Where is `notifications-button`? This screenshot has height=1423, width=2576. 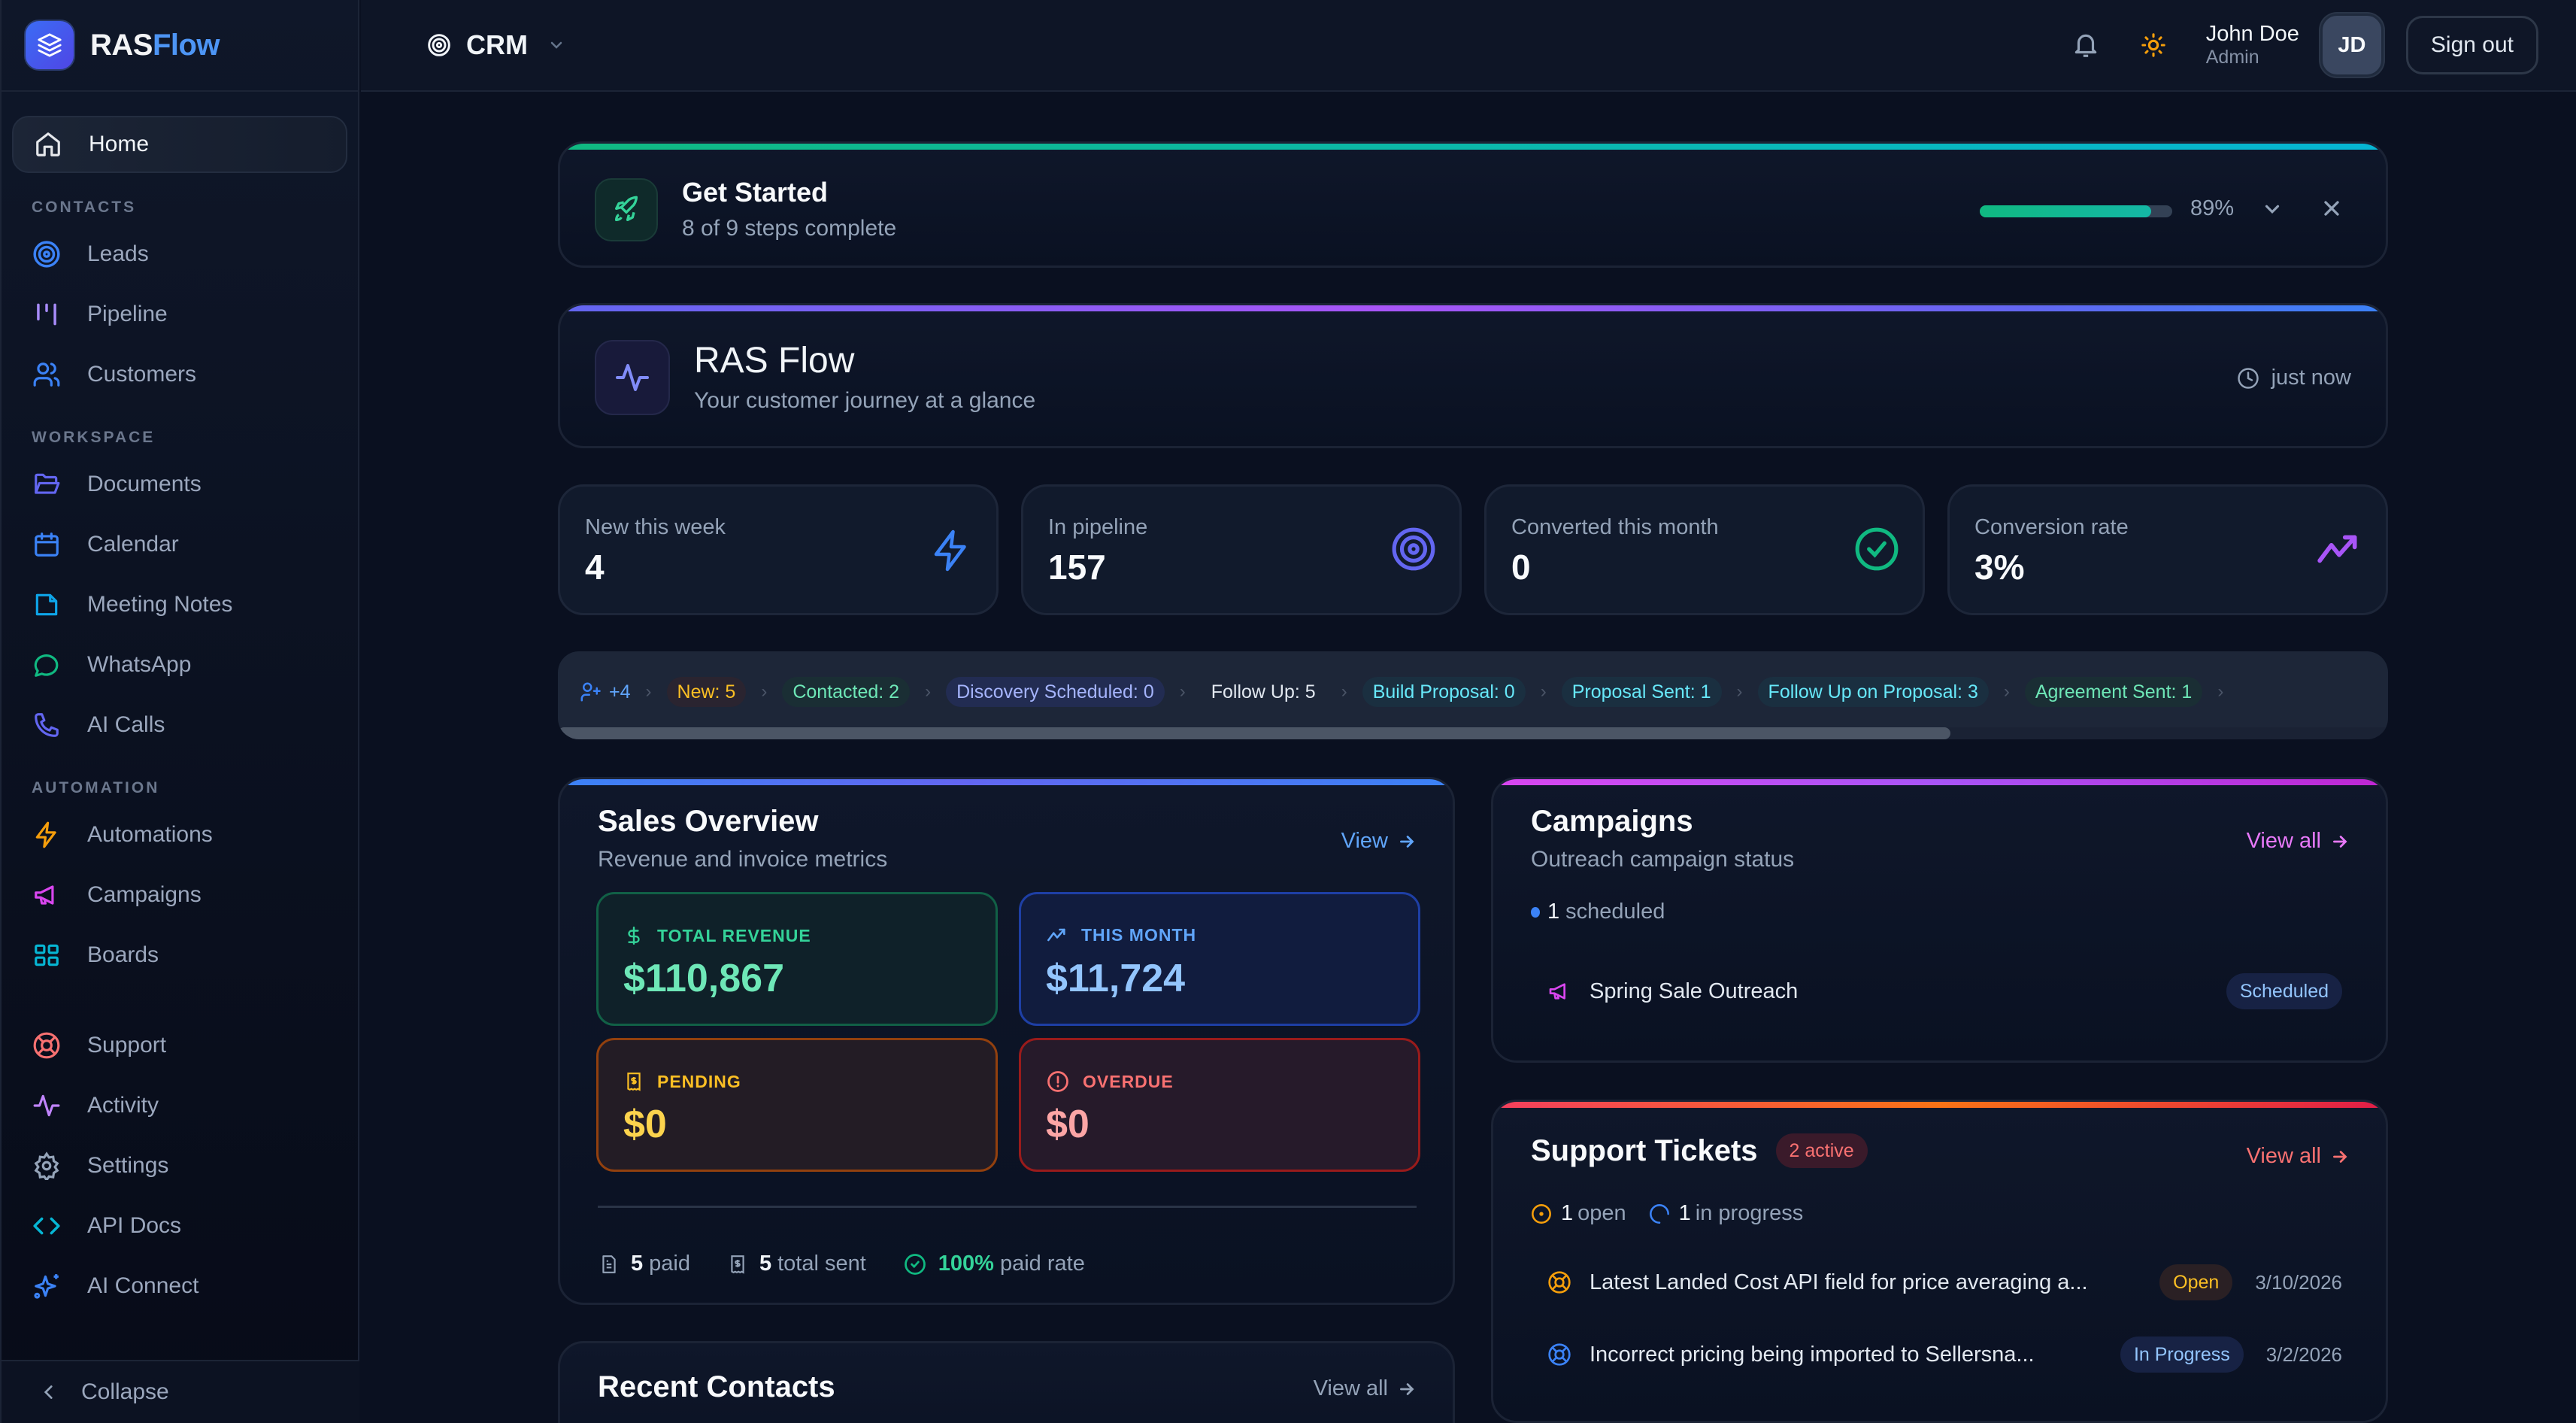 notifications-button is located at coordinates (2085, 45).